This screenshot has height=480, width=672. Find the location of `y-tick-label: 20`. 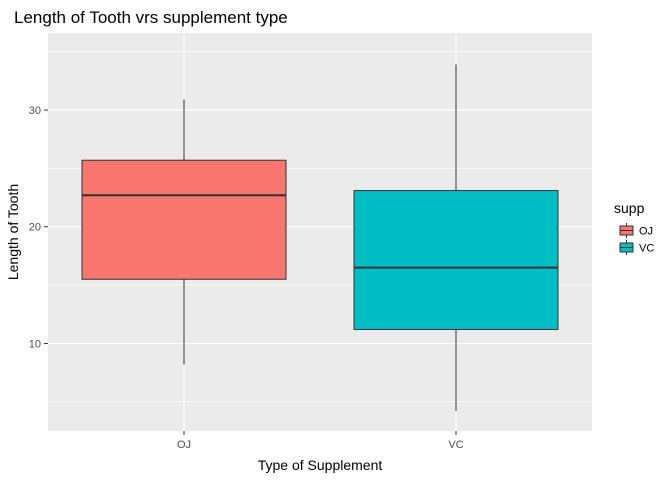

y-tick-label: 20 is located at coordinates (35, 228).